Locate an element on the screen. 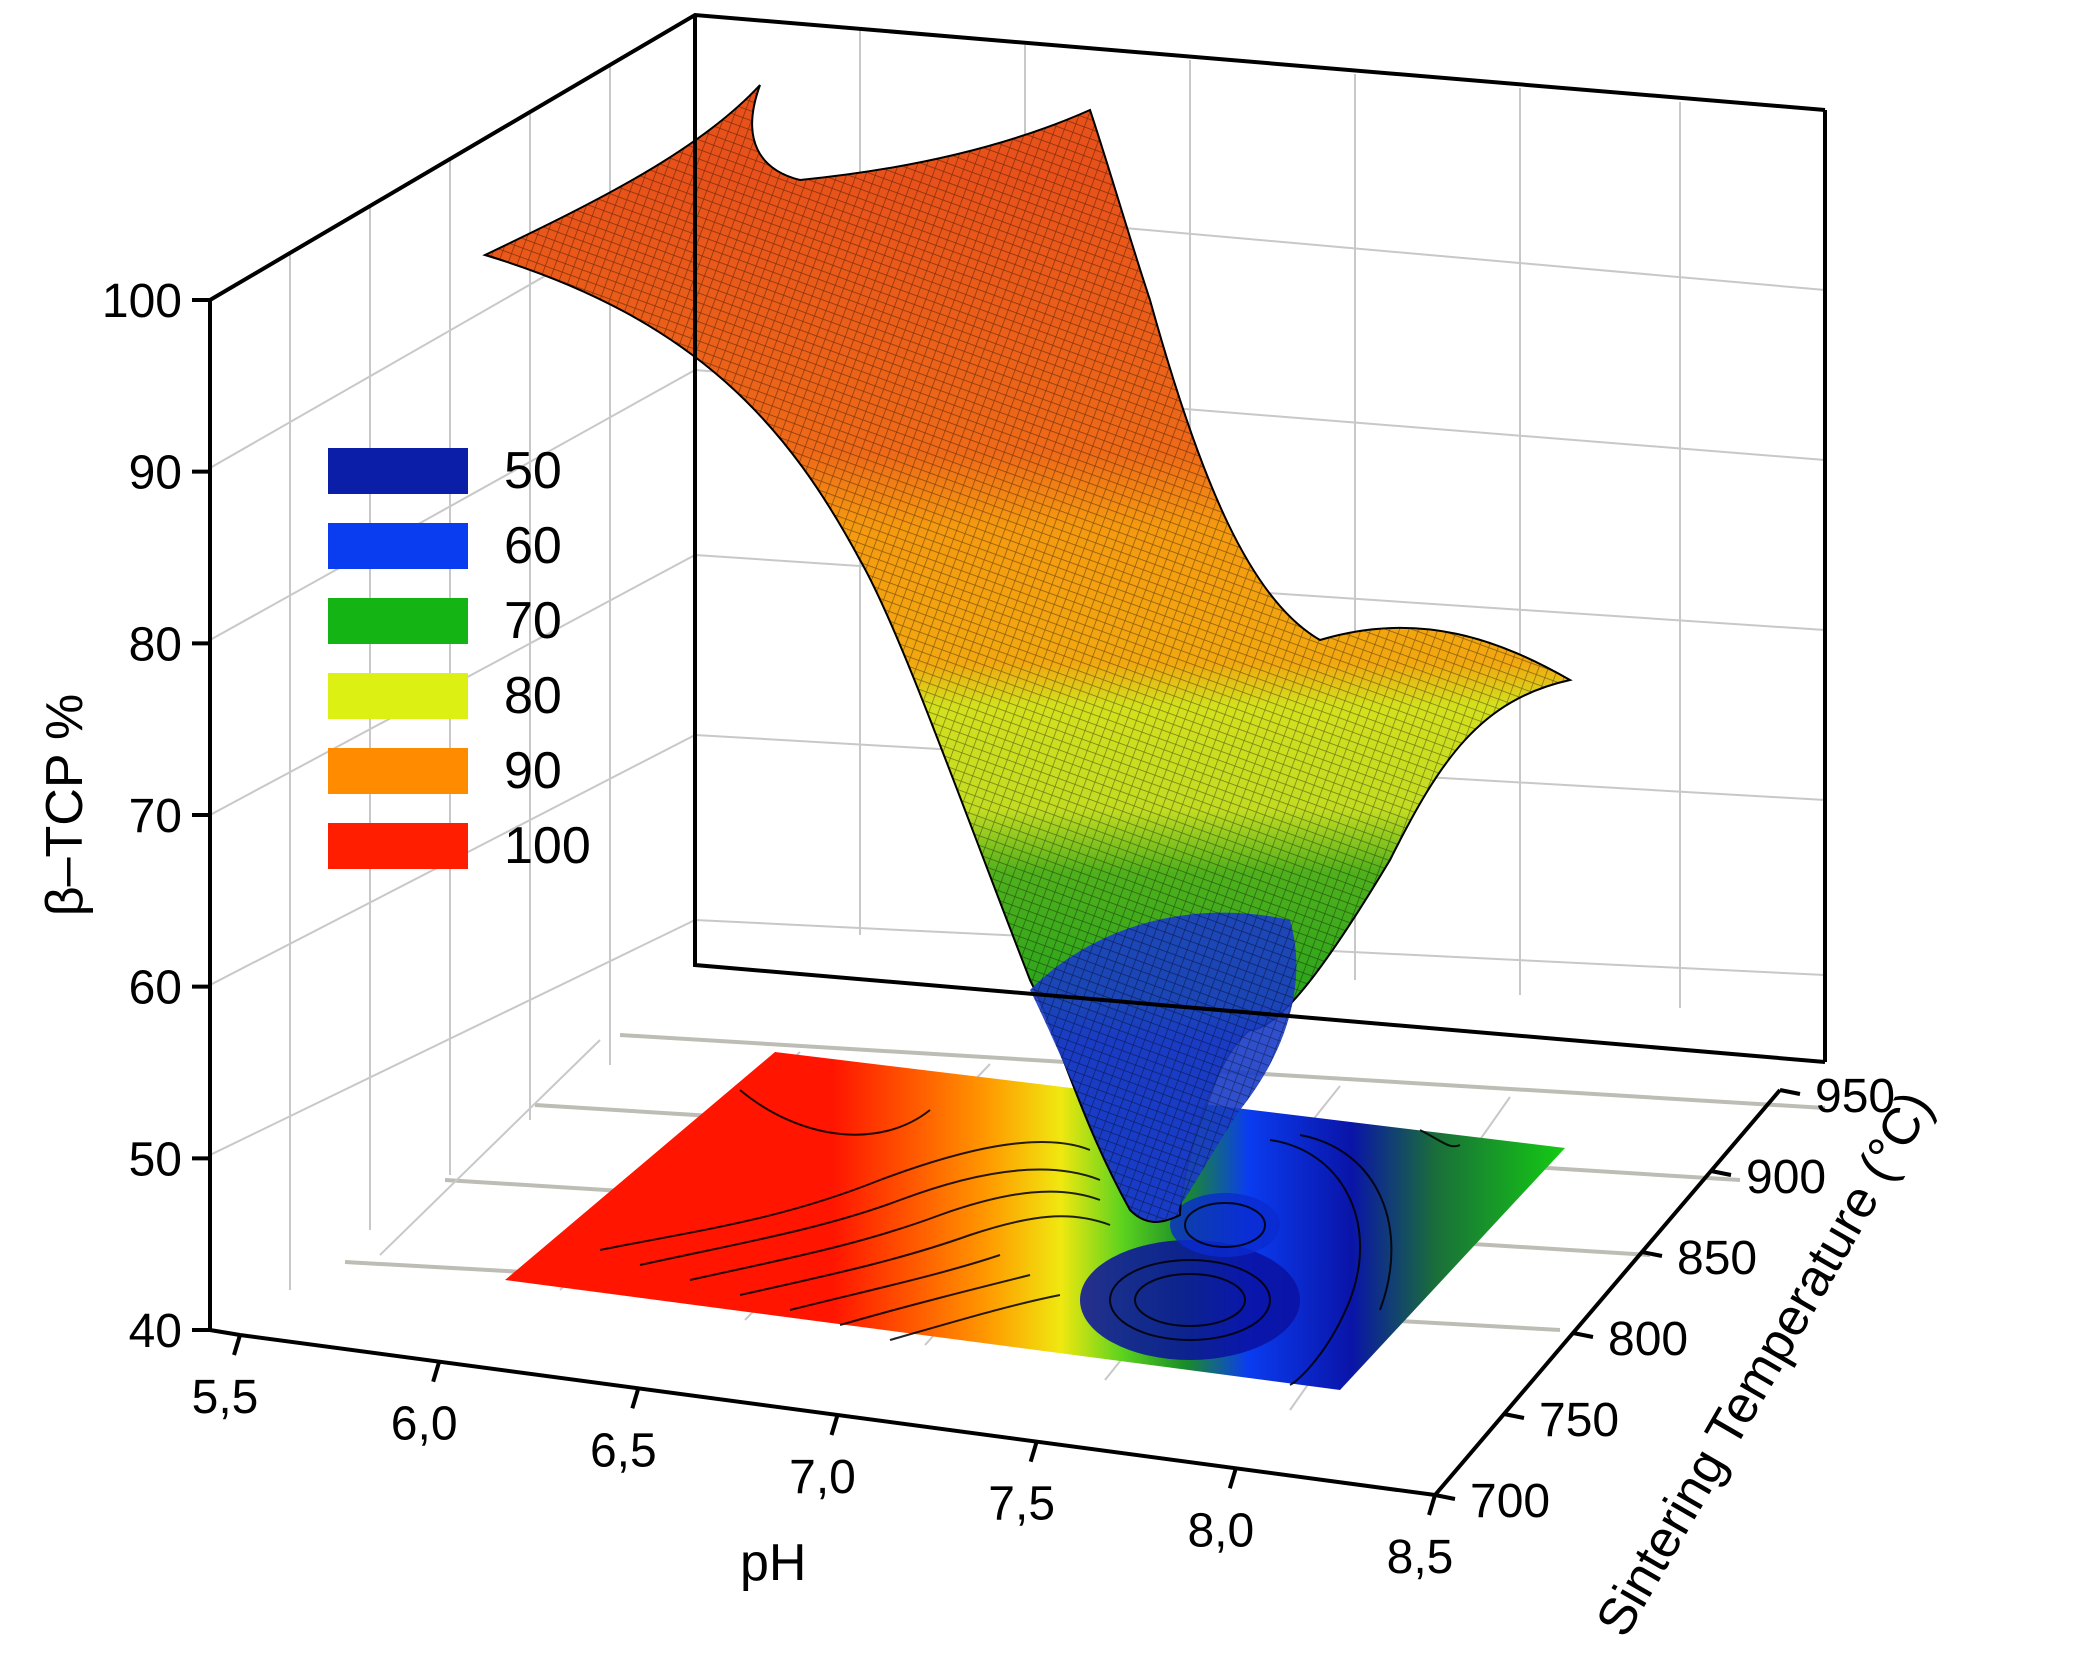 Image resolution: width=2073 pixels, height=1659 pixels. x-tick-label: 6,0 is located at coordinates (424, 1424).